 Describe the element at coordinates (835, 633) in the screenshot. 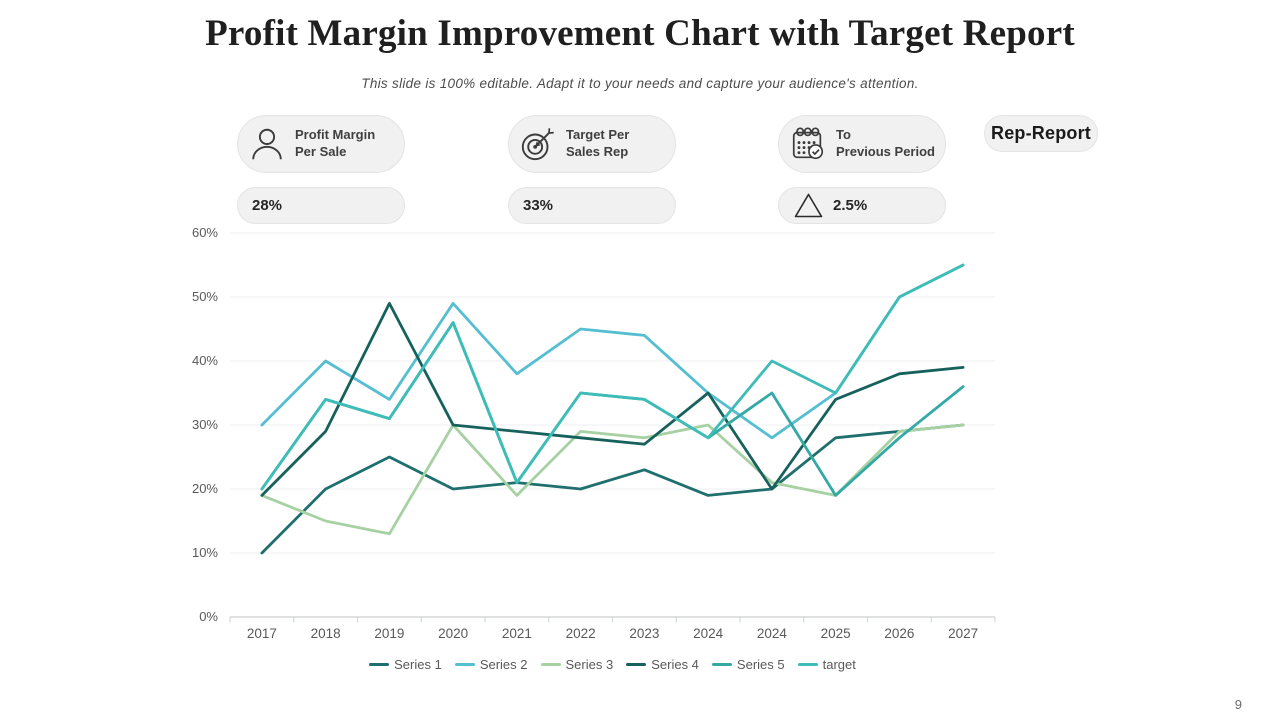

I see `x-axis-label: 2025` at that location.